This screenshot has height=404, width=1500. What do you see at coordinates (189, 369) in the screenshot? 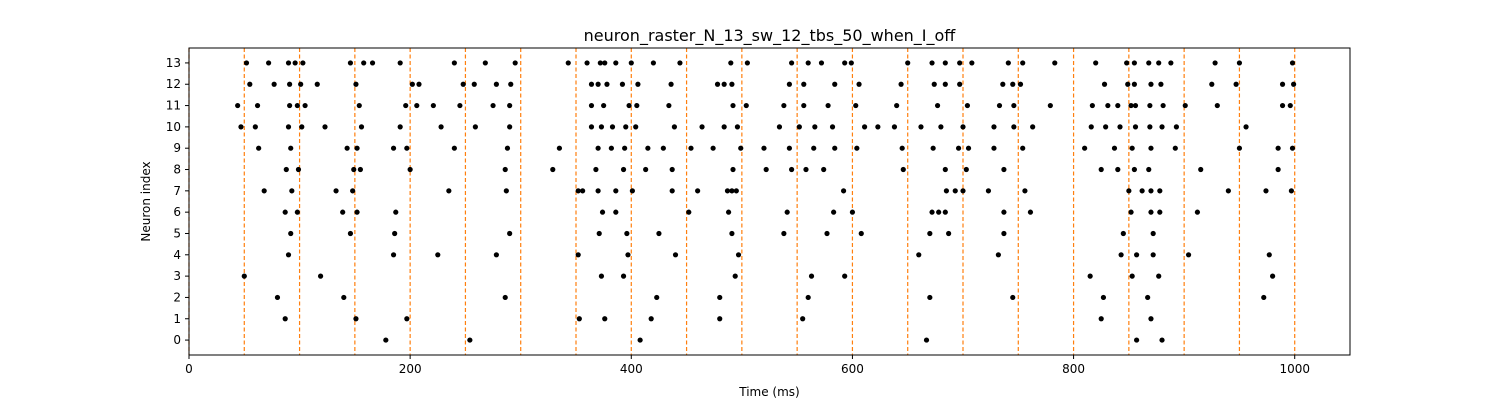
I see `x-tick-label: 0` at bounding box center [189, 369].